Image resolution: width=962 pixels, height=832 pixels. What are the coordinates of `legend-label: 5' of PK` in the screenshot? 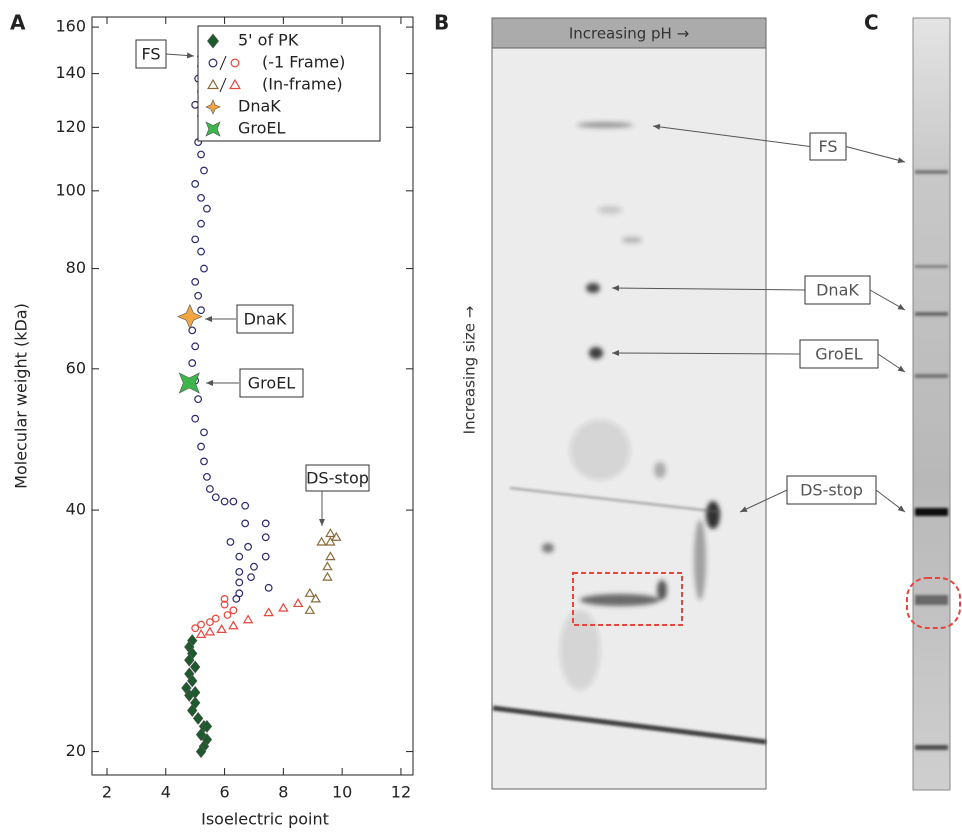 It's located at (268, 40).